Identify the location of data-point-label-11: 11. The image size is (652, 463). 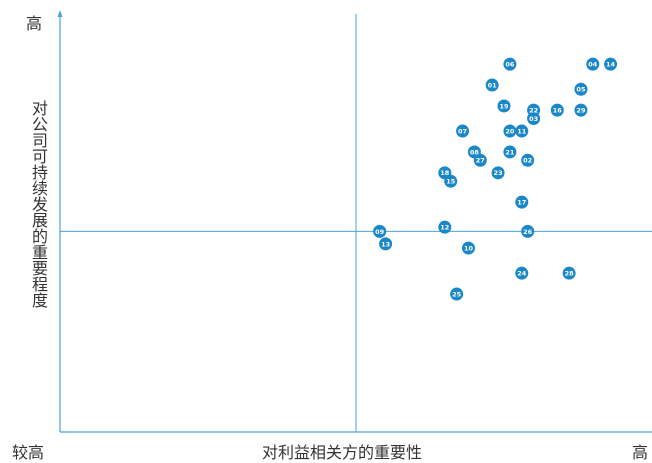
(522, 131).